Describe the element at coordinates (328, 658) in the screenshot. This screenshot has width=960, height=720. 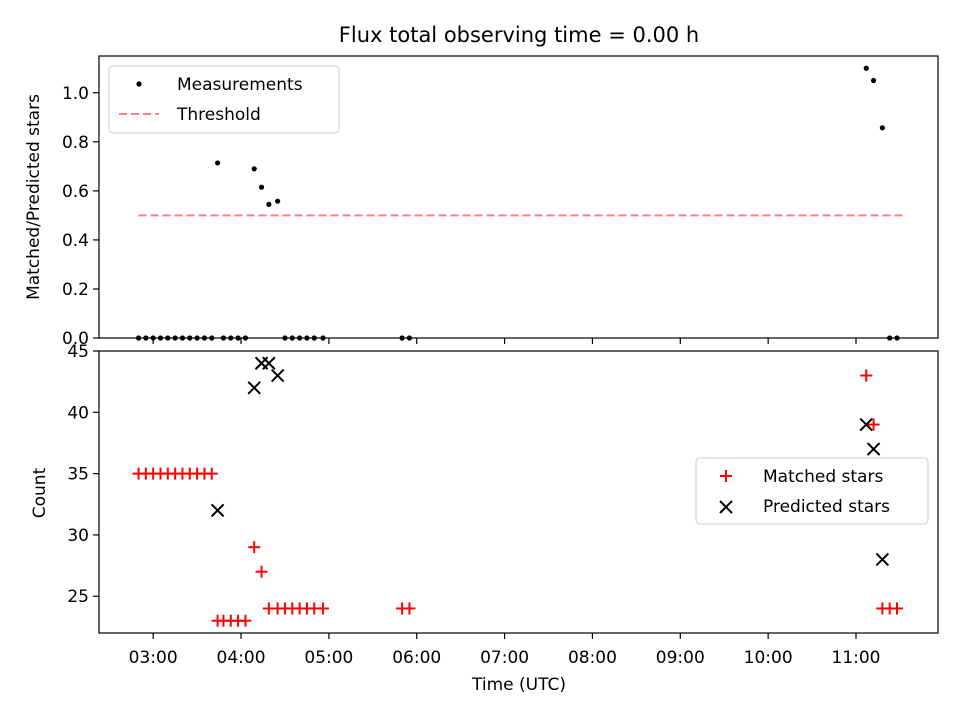
I see `x-tick-label: 05:00` at that location.